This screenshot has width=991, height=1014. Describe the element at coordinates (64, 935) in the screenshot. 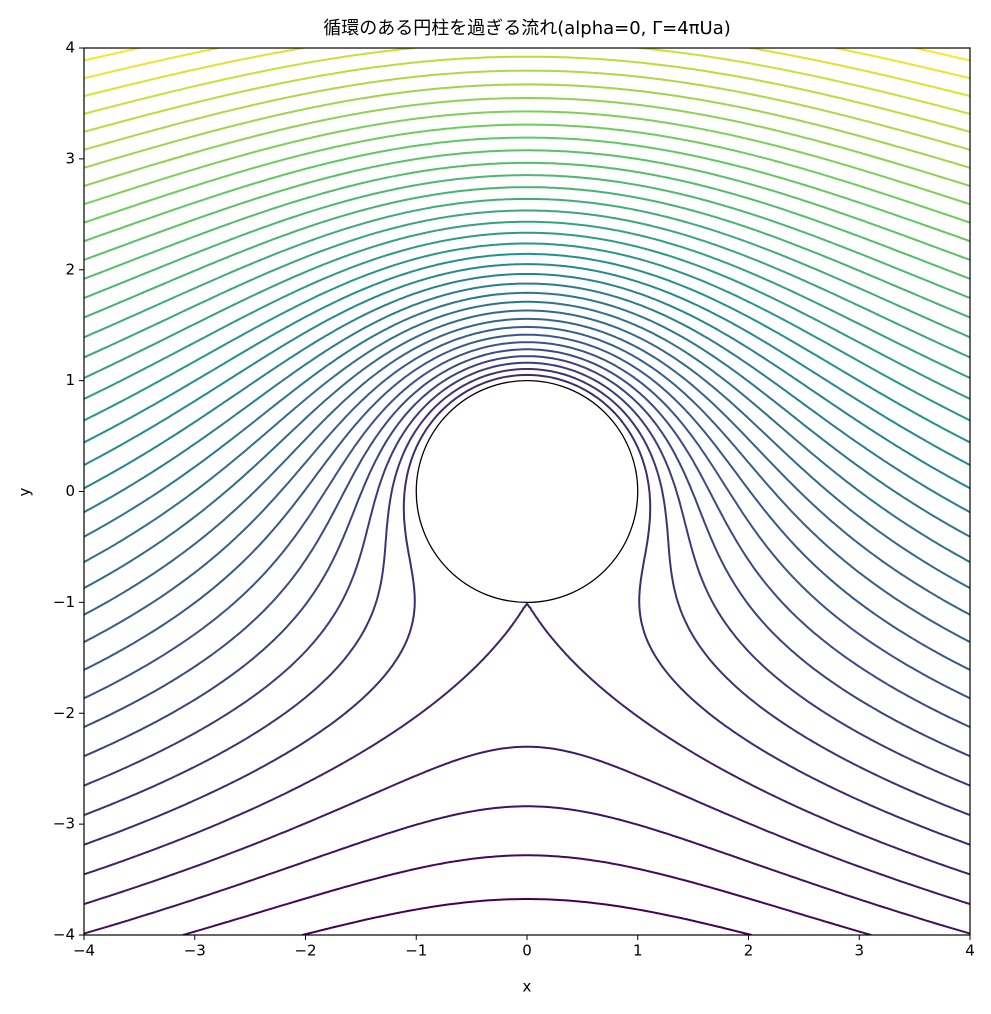

I see `y-tick-label: −4` at that location.